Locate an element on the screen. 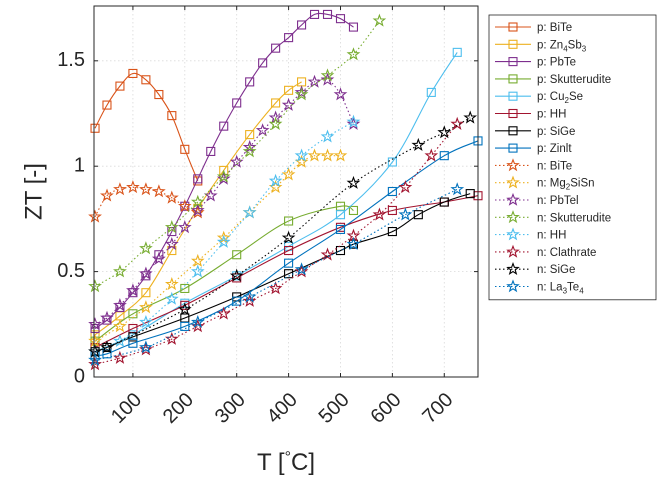  legend-label-part: p: BiTe is located at coordinates (554, 28).